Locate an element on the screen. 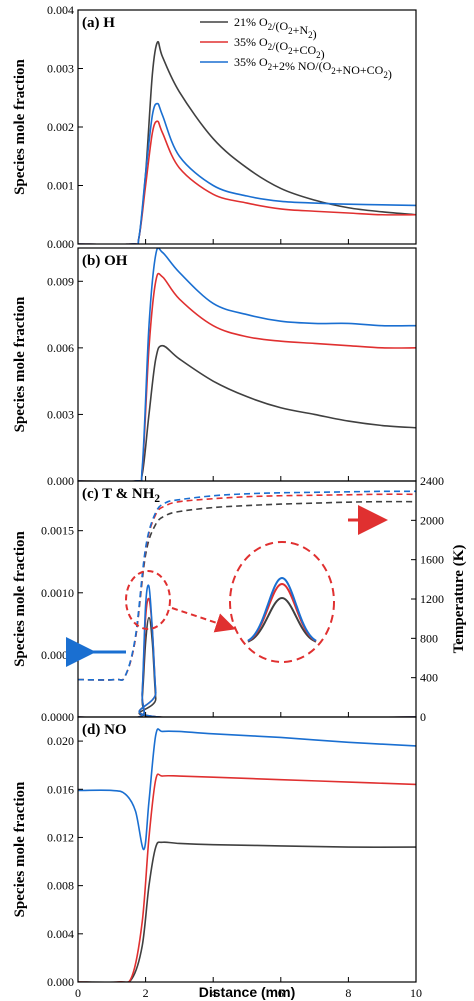  zoom-inset-circle is located at coordinates (282, 602).